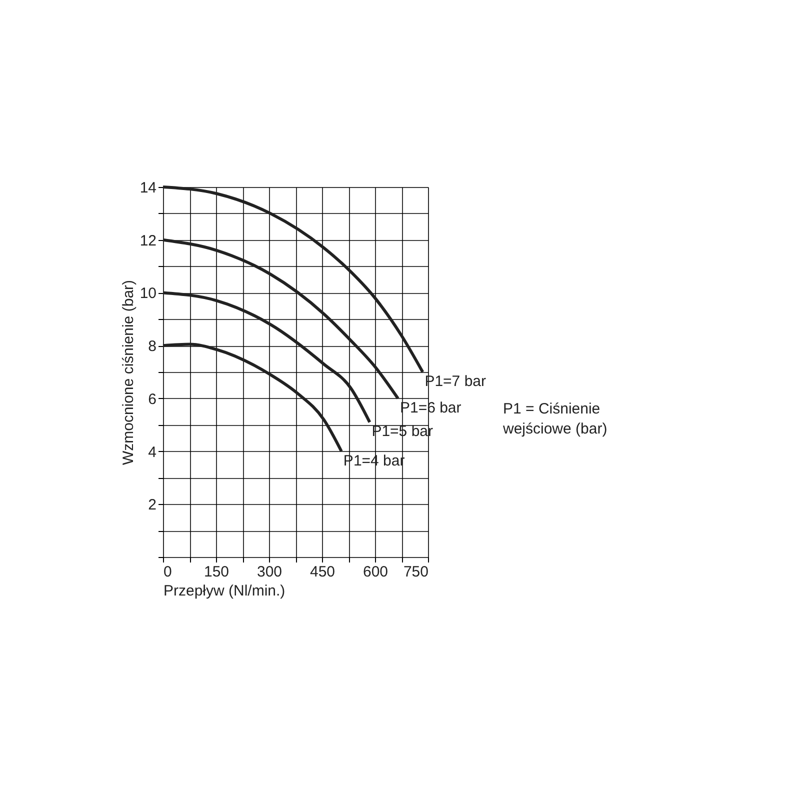 This screenshot has width=800, height=800. Describe the element at coordinates (269, 572) in the screenshot. I see `x-tick-label: 300` at that location.